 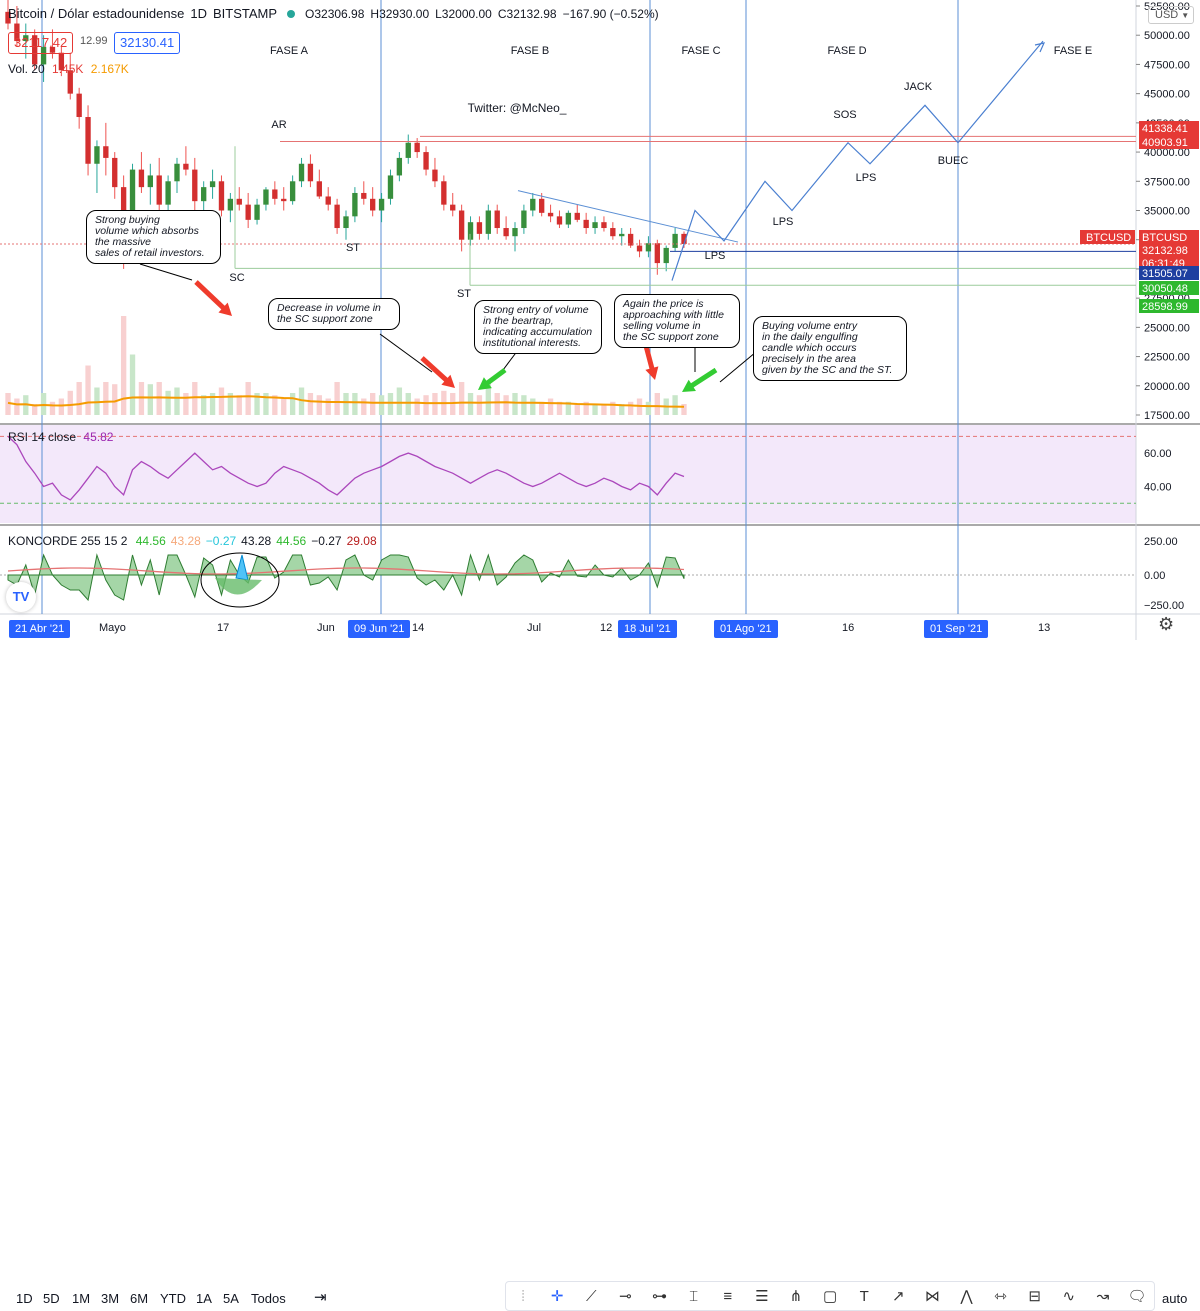 I want to click on text-icon: T, so click(x=864, y=1296).